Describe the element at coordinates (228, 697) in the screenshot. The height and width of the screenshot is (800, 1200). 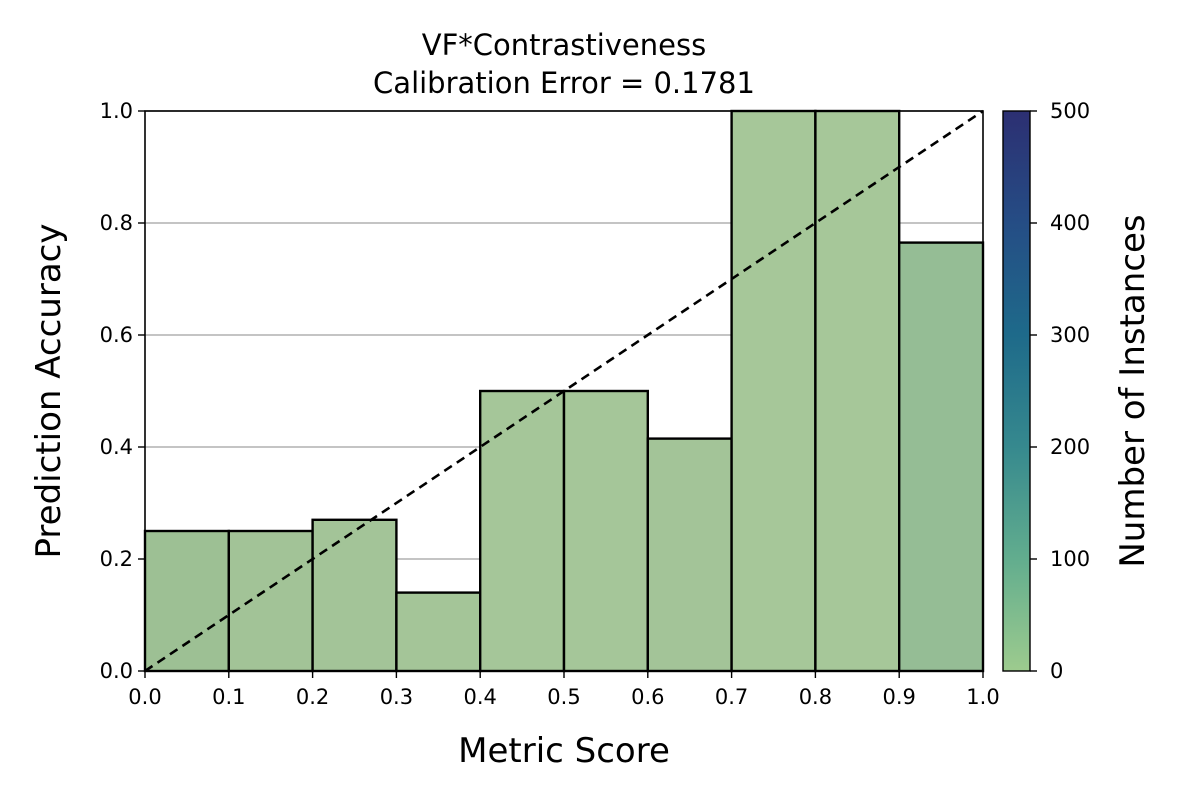
I see `x-tick-label-1: 0.1` at that location.